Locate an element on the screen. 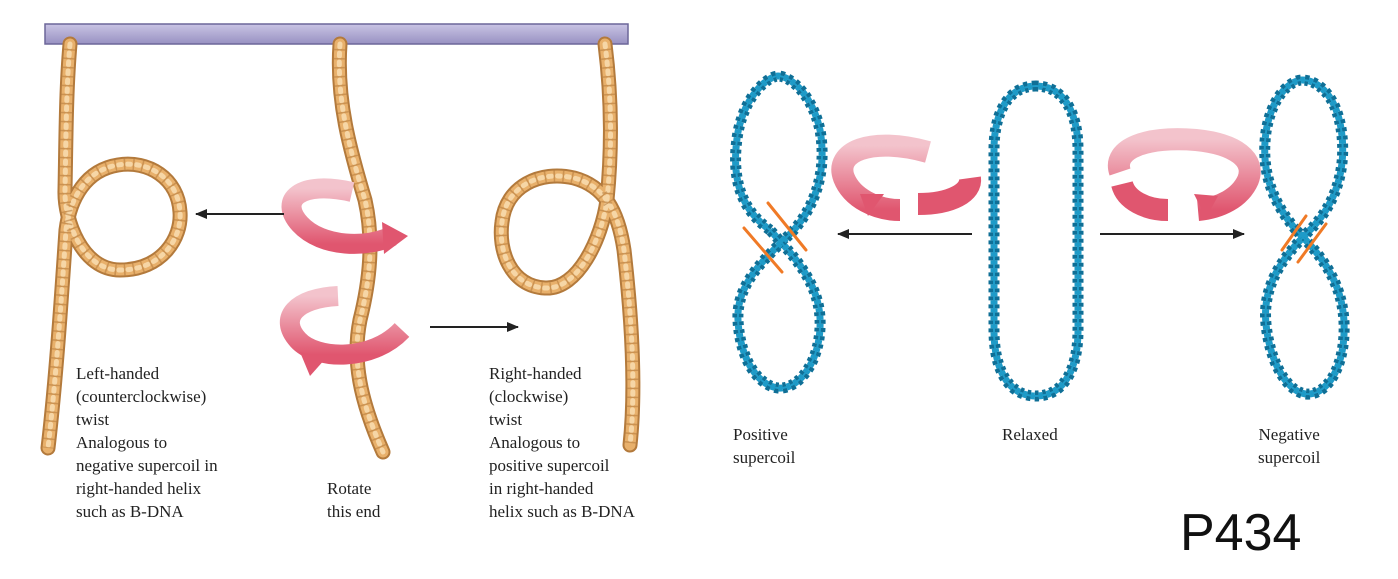 This screenshot has width=1398, height=579. relaxed-dna is located at coordinates (1036, 241).